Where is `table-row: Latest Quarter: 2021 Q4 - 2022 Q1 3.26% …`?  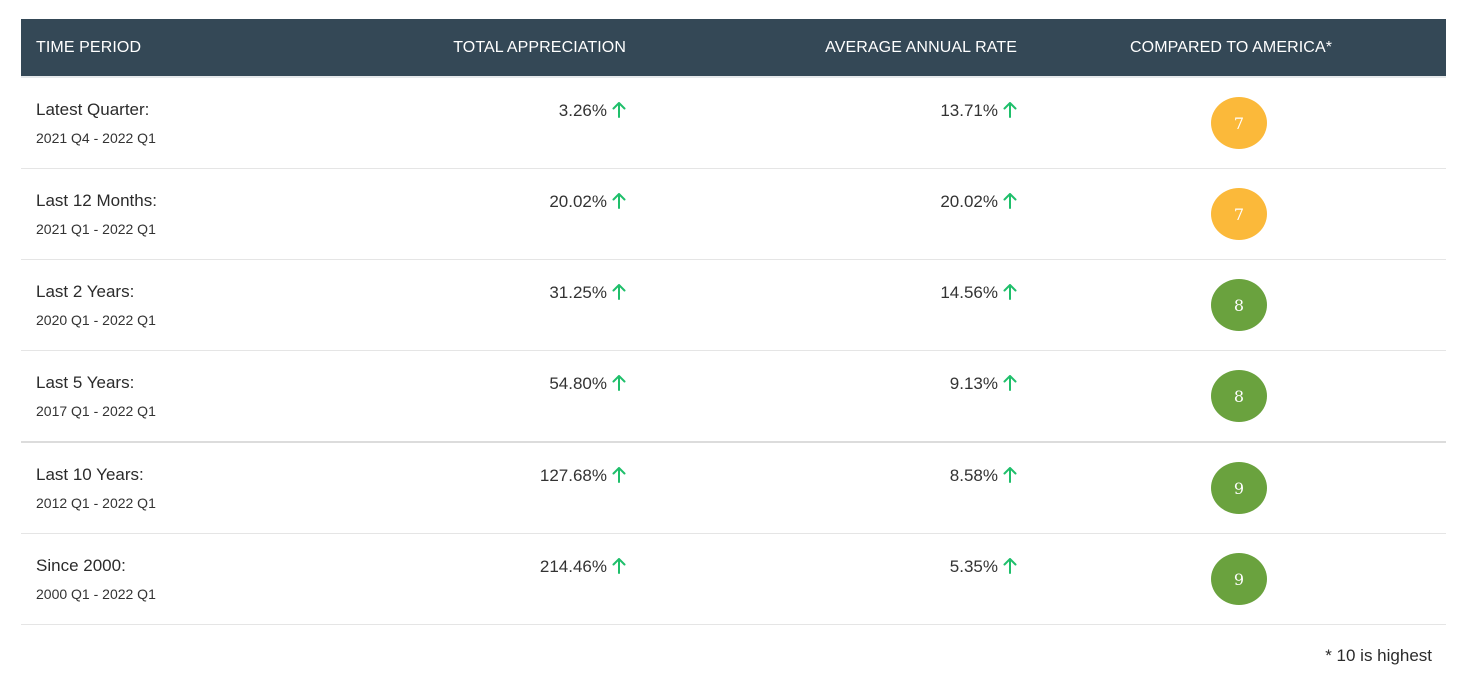 table-row: Latest Quarter: 2021 Q4 - 2022 Q1 3.26% … is located at coordinates (733, 123).